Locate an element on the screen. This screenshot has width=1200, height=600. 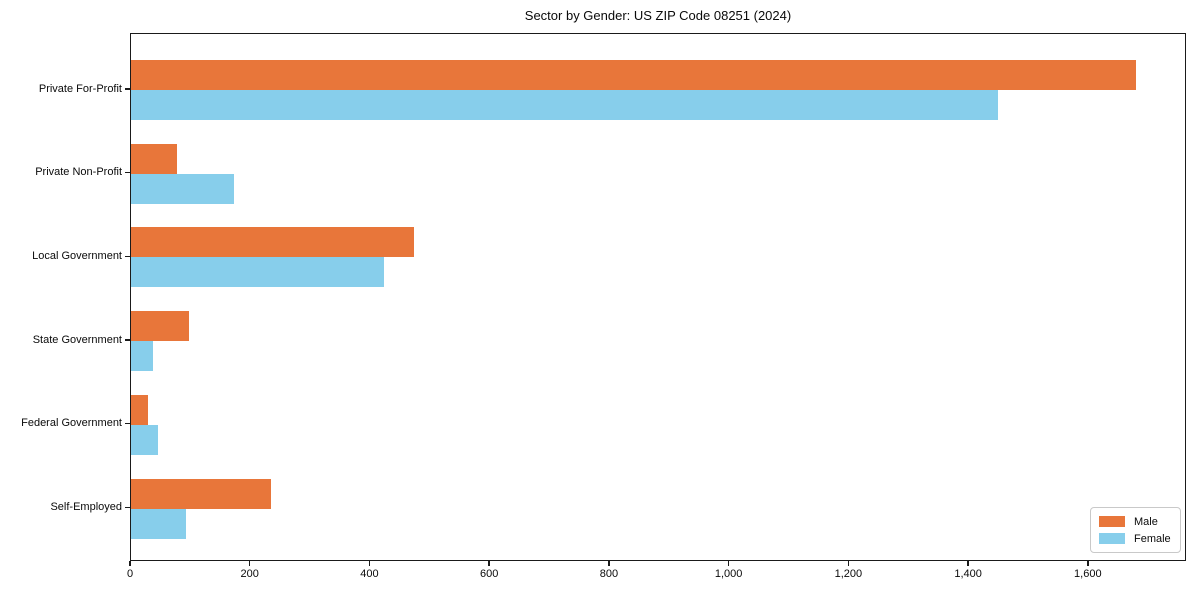
legend-item-male: Male is located at coordinates (1135, 522).